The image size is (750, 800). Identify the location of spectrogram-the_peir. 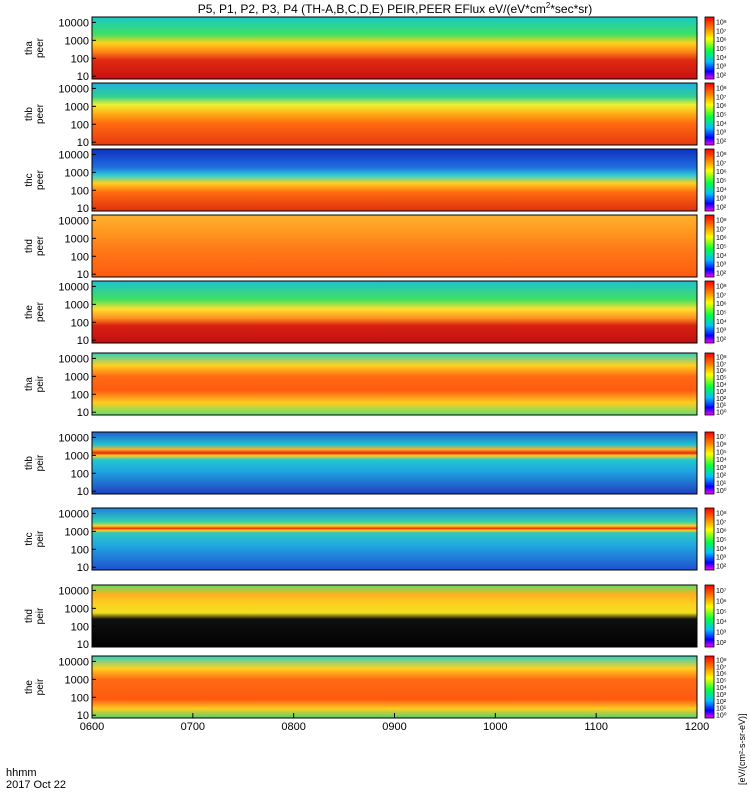
(394, 687).